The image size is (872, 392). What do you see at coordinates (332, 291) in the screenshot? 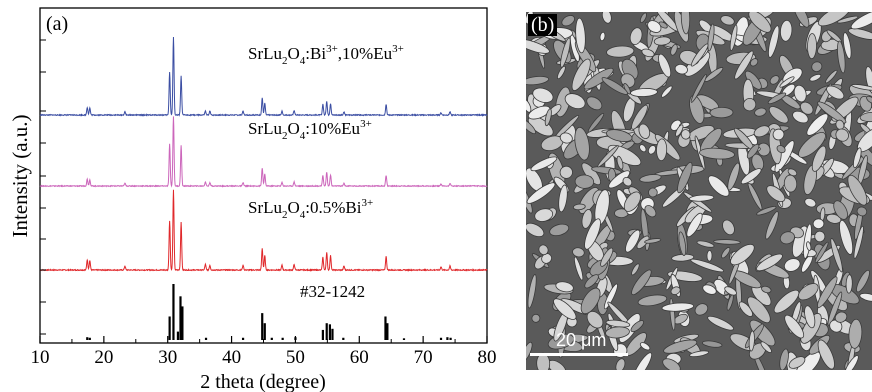
I see `reference-label: #32-1242` at bounding box center [332, 291].